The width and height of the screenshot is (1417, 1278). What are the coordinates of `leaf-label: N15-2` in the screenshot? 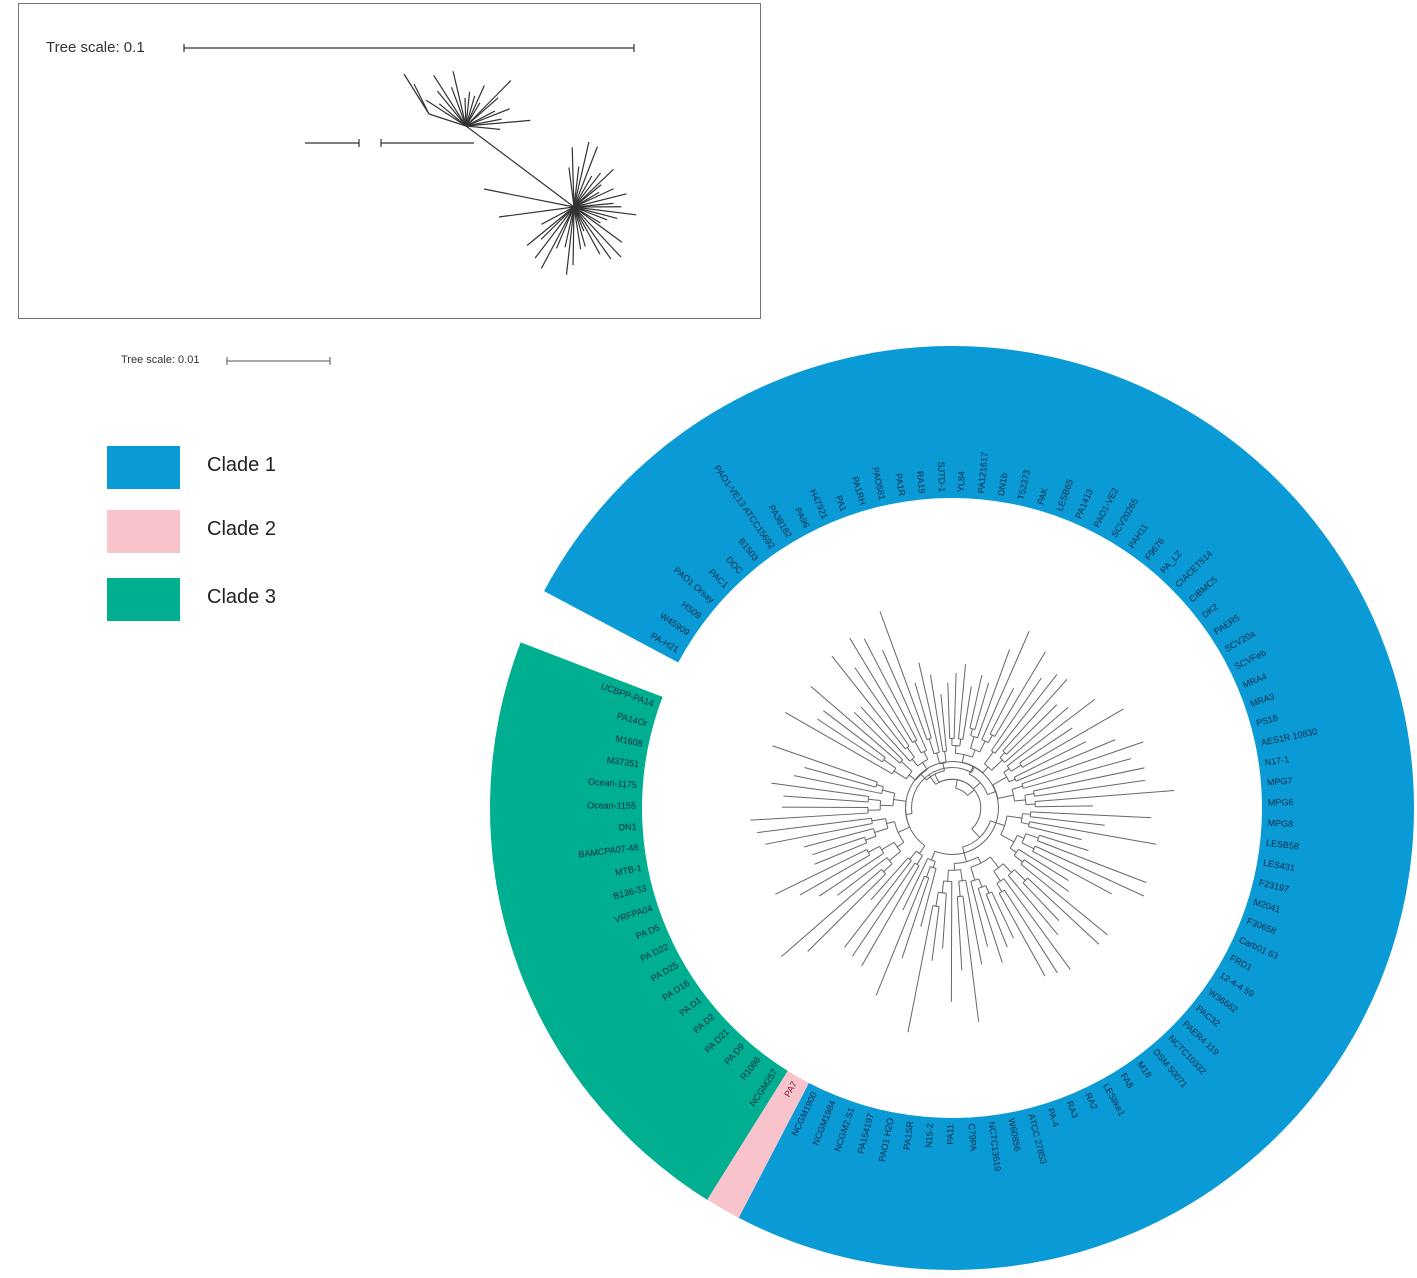 It's located at (930, 1135).